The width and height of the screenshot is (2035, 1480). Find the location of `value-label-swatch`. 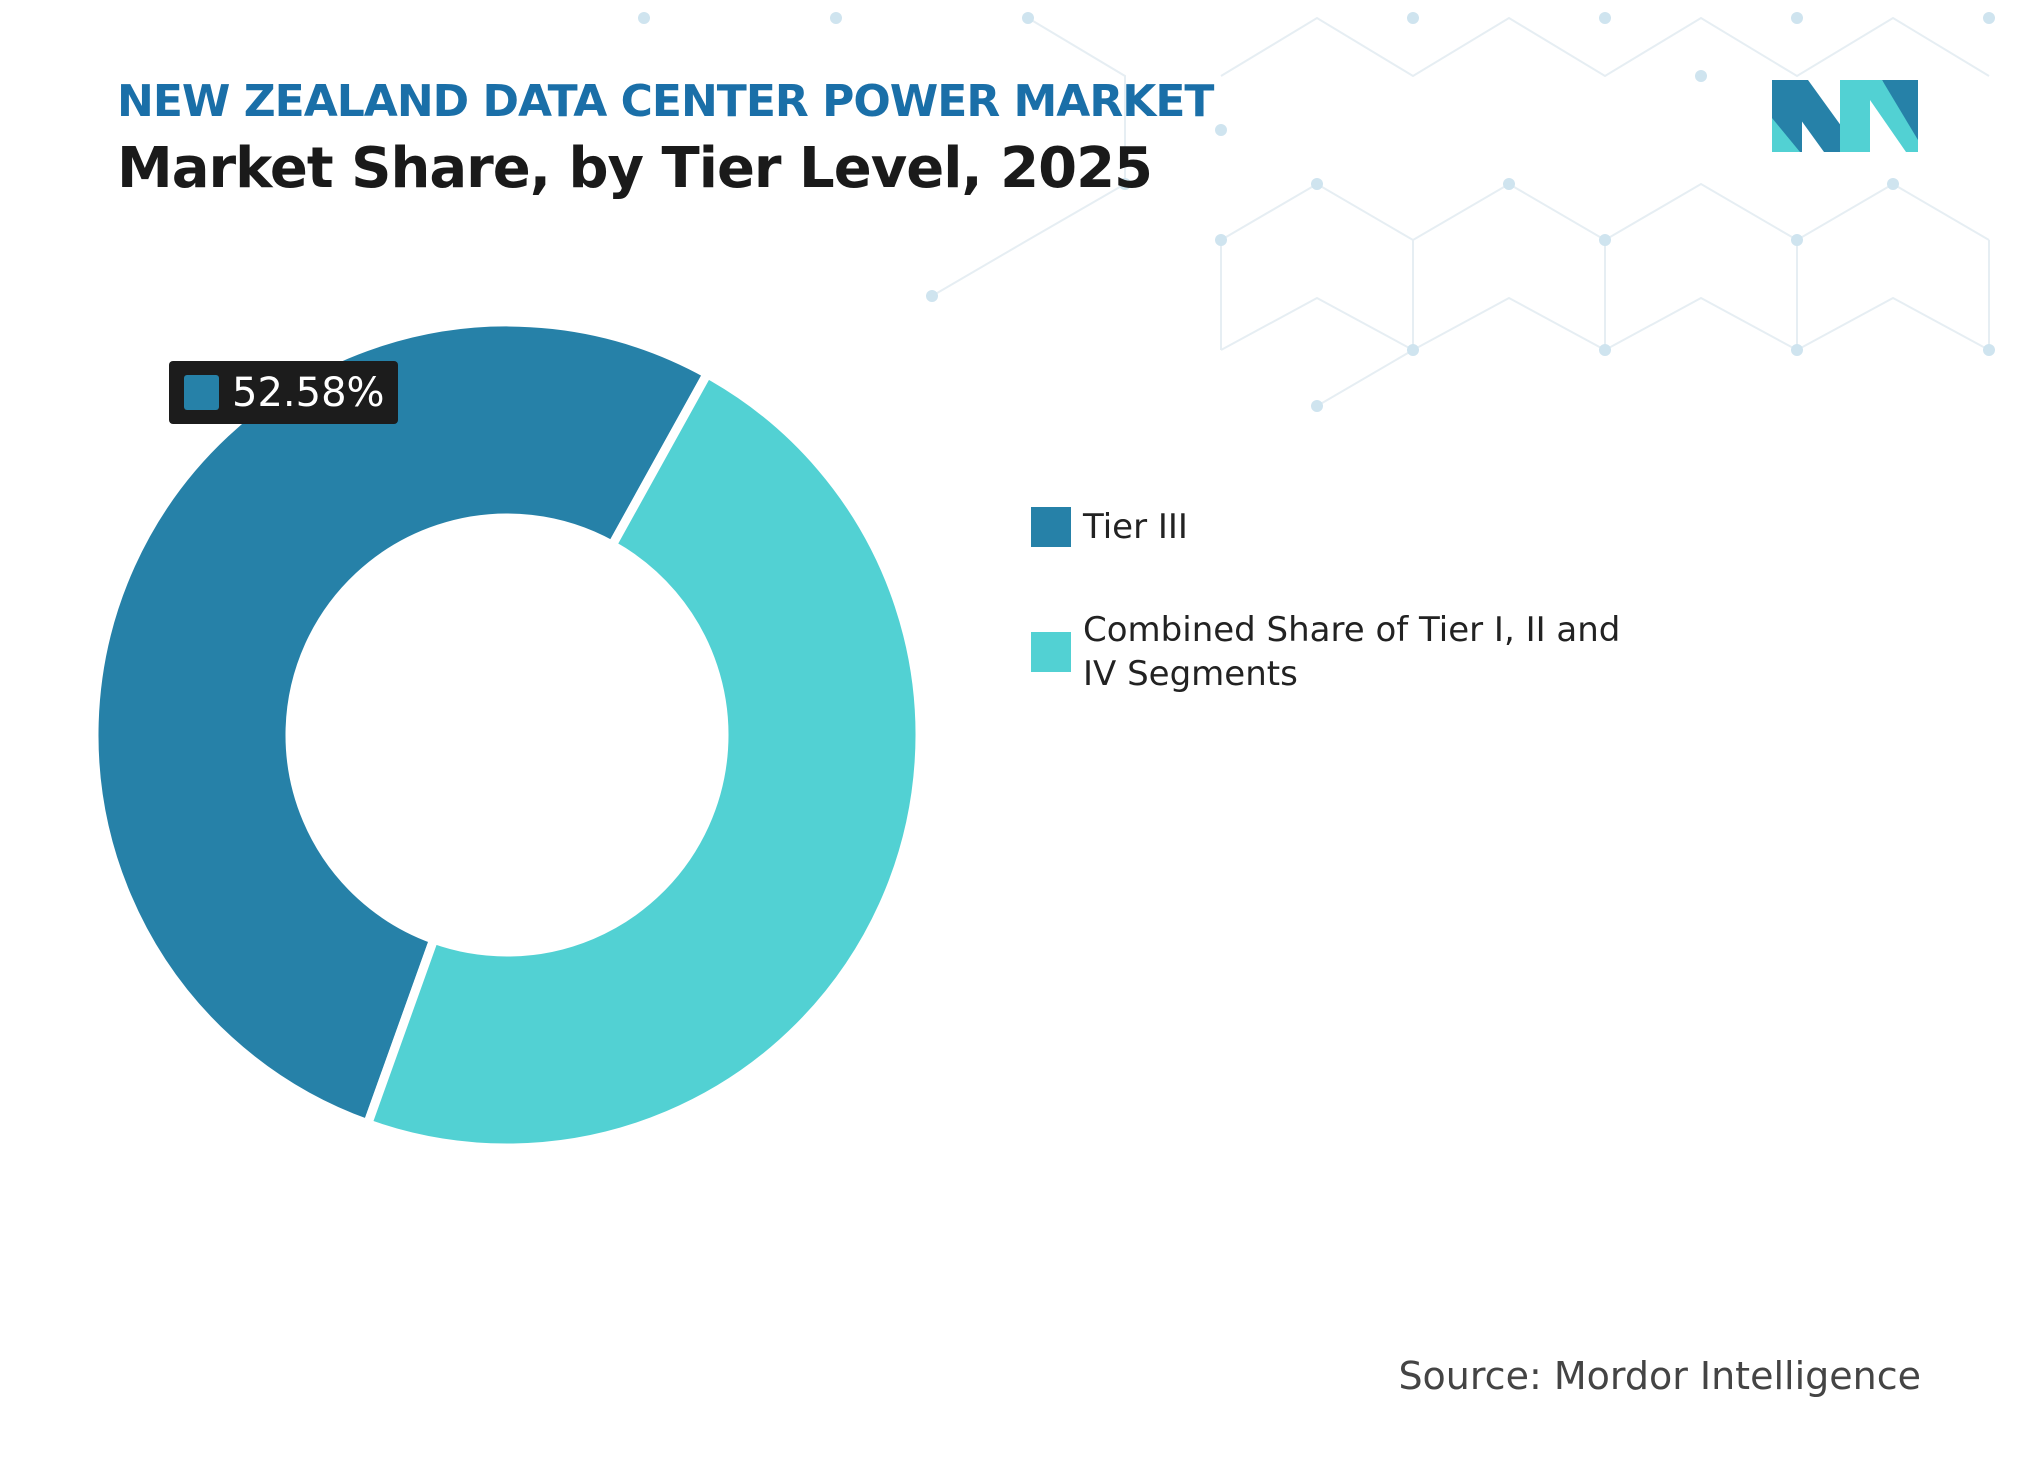

value-label-swatch is located at coordinates (201, 392).